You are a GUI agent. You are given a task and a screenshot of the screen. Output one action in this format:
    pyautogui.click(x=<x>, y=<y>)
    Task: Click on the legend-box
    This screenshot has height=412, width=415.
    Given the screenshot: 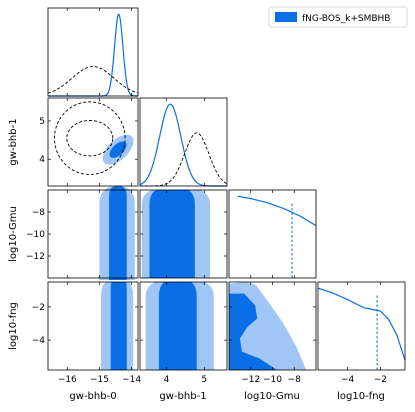 What is the action you would take?
    pyautogui.click(x=338, y=17)
    